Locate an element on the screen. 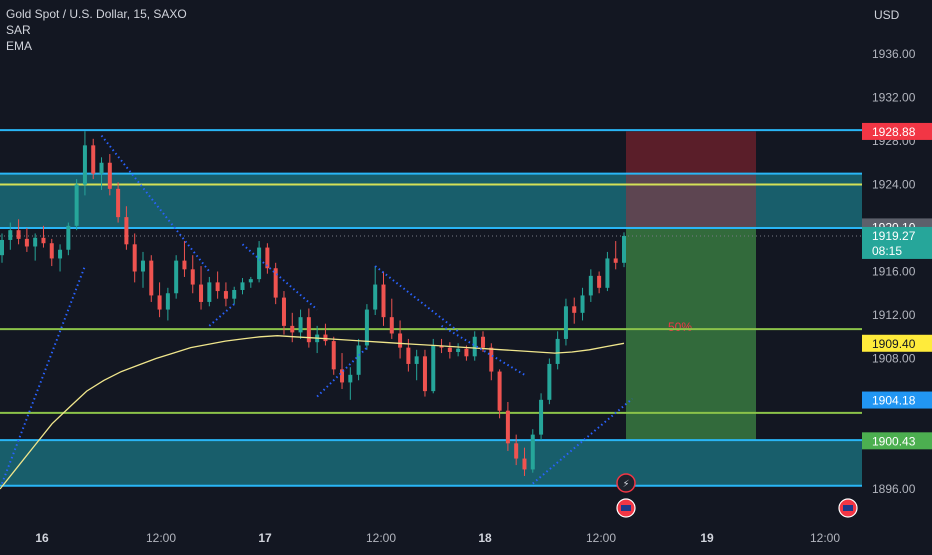 Image resolution: width=932 pixels, height=555 pixels. lightning-icon is located at coordinates (626, 483).